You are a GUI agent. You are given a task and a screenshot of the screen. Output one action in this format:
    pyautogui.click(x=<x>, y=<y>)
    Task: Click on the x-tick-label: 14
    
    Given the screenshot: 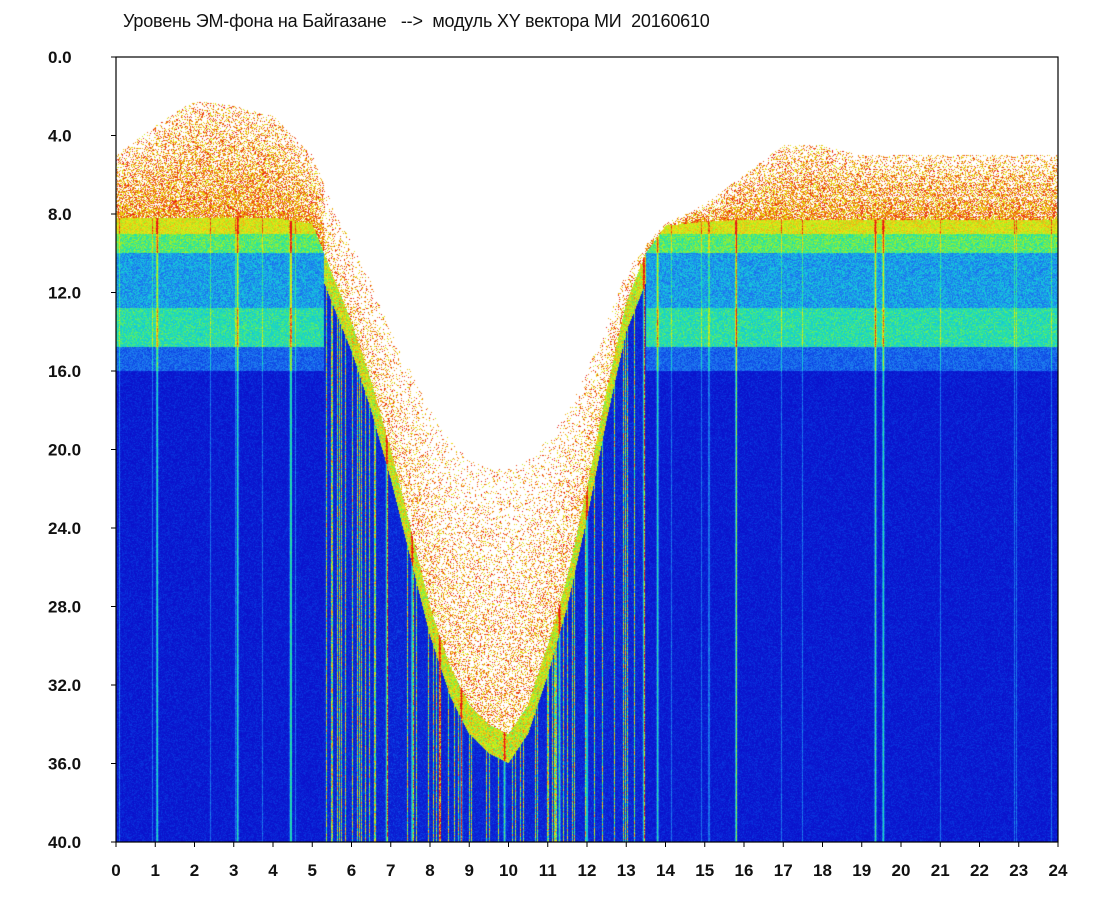 What is the action you would take?
    pyautogui.click(x=665, y=870)
    